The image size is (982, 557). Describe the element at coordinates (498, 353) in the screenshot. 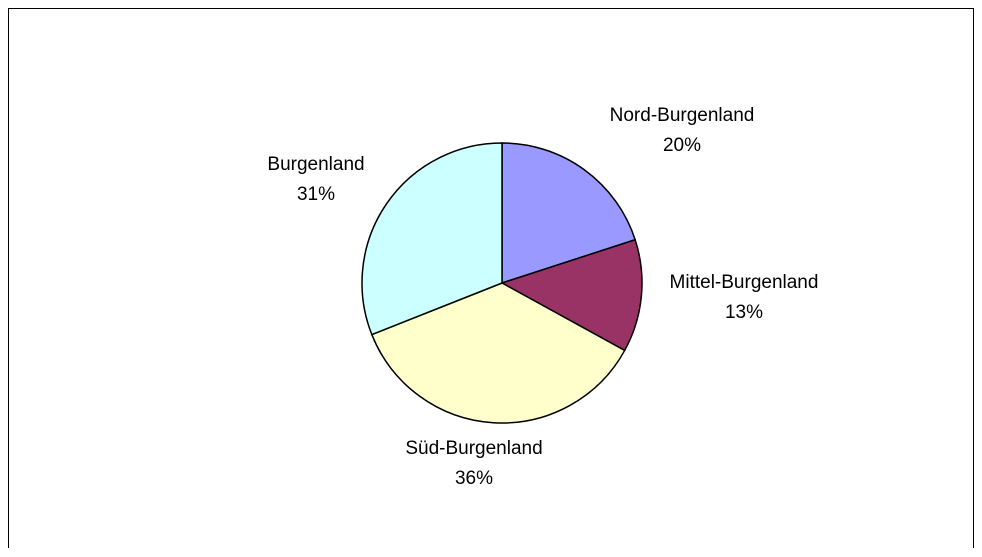

I see `pie-slice-s-d-burgenland` at that location.